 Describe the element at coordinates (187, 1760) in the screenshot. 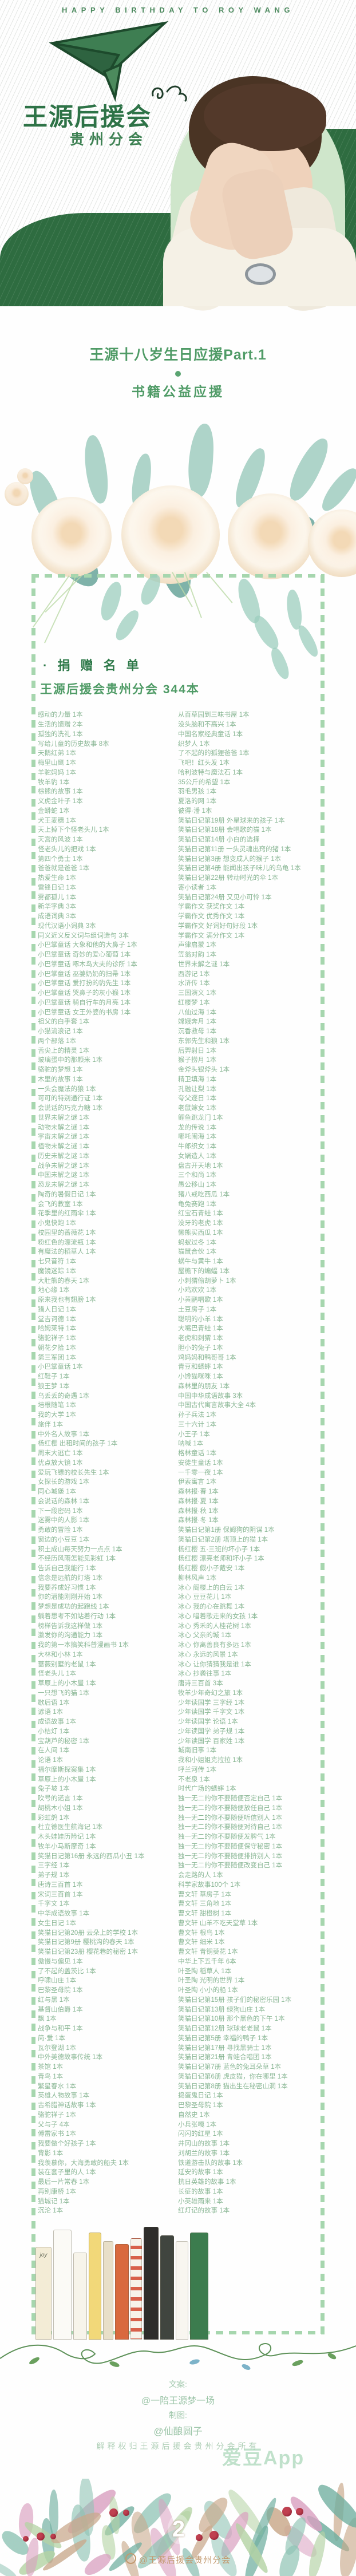

I see `book-row: 论语 1本 我和小姐姐克拉拉 1本` at that location.